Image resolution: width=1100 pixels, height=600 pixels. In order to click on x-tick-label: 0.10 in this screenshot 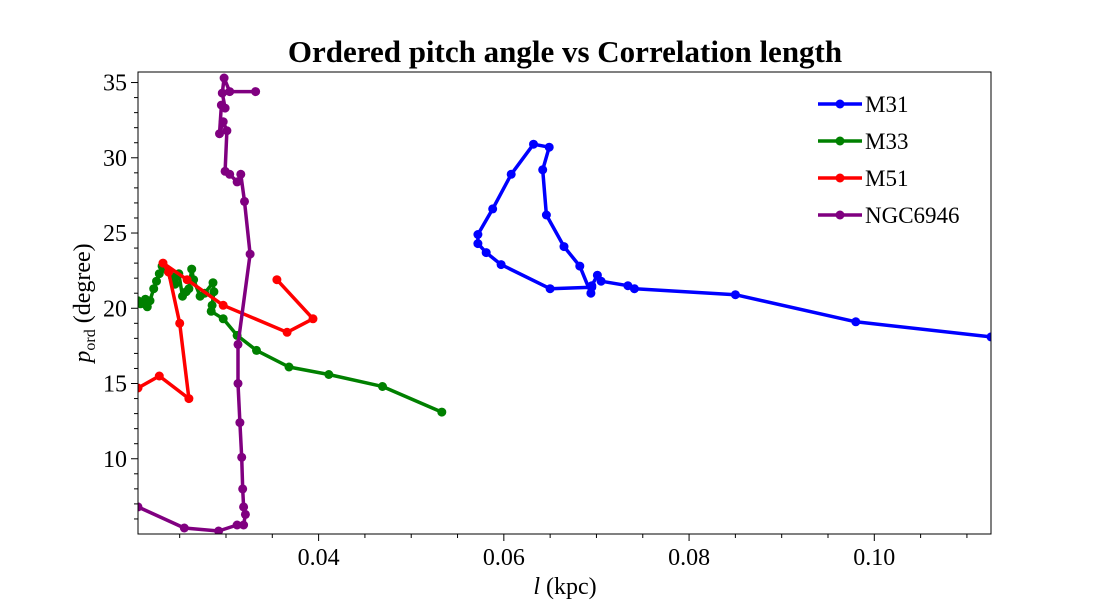, I will do `click(874, 558)`.